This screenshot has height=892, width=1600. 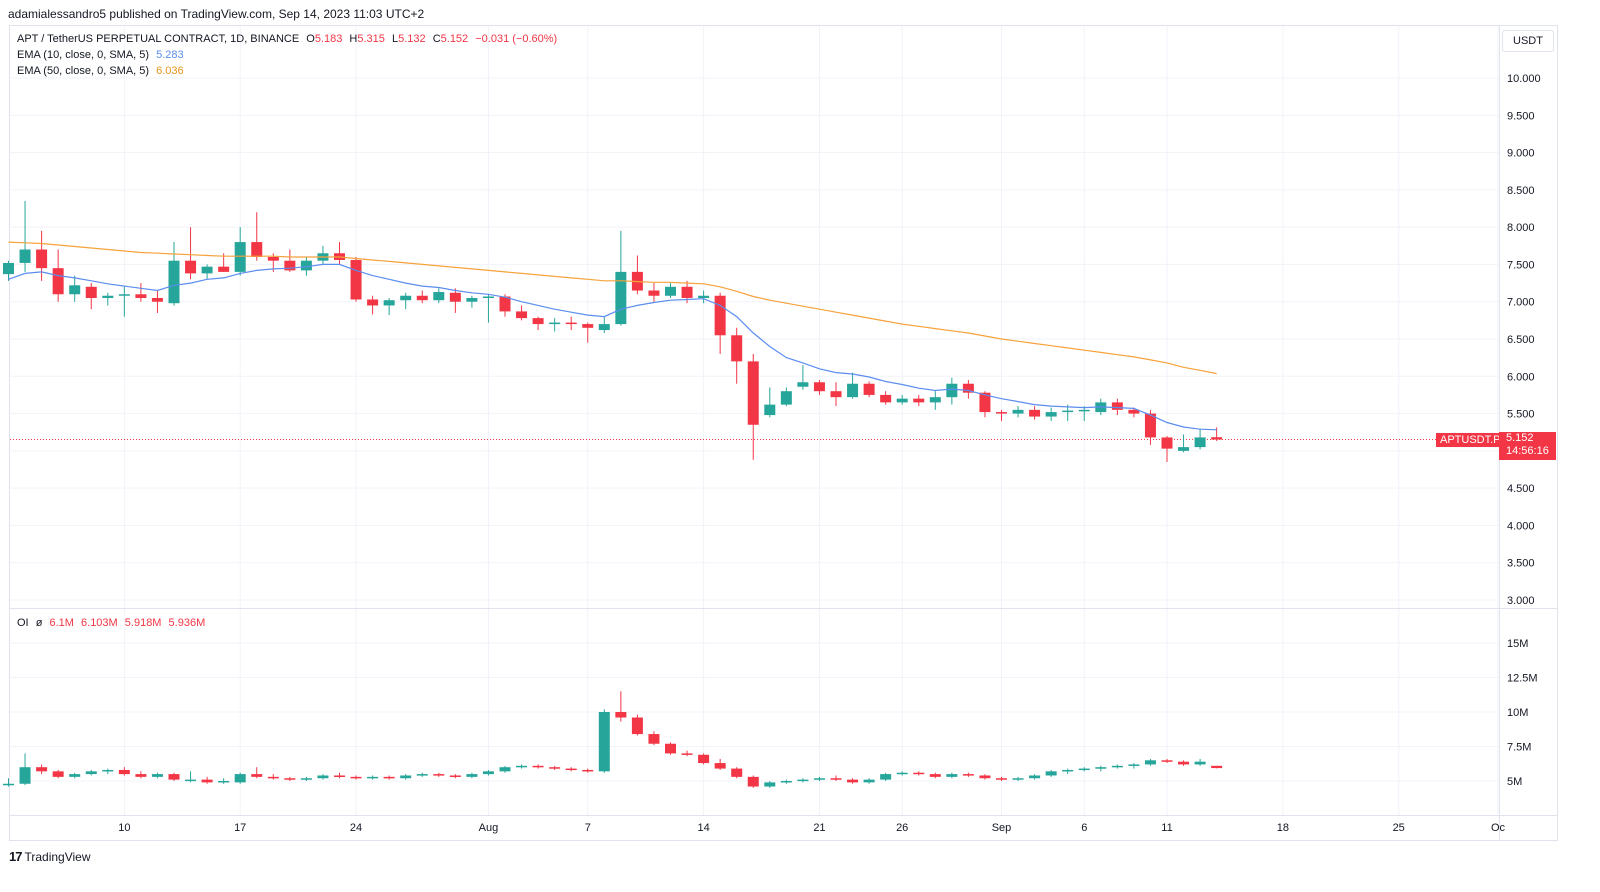 What do you see at coordinates (1528, 41) in the screenshot?
I see `currency-button: USDT` at bounding box center [1528, 41].